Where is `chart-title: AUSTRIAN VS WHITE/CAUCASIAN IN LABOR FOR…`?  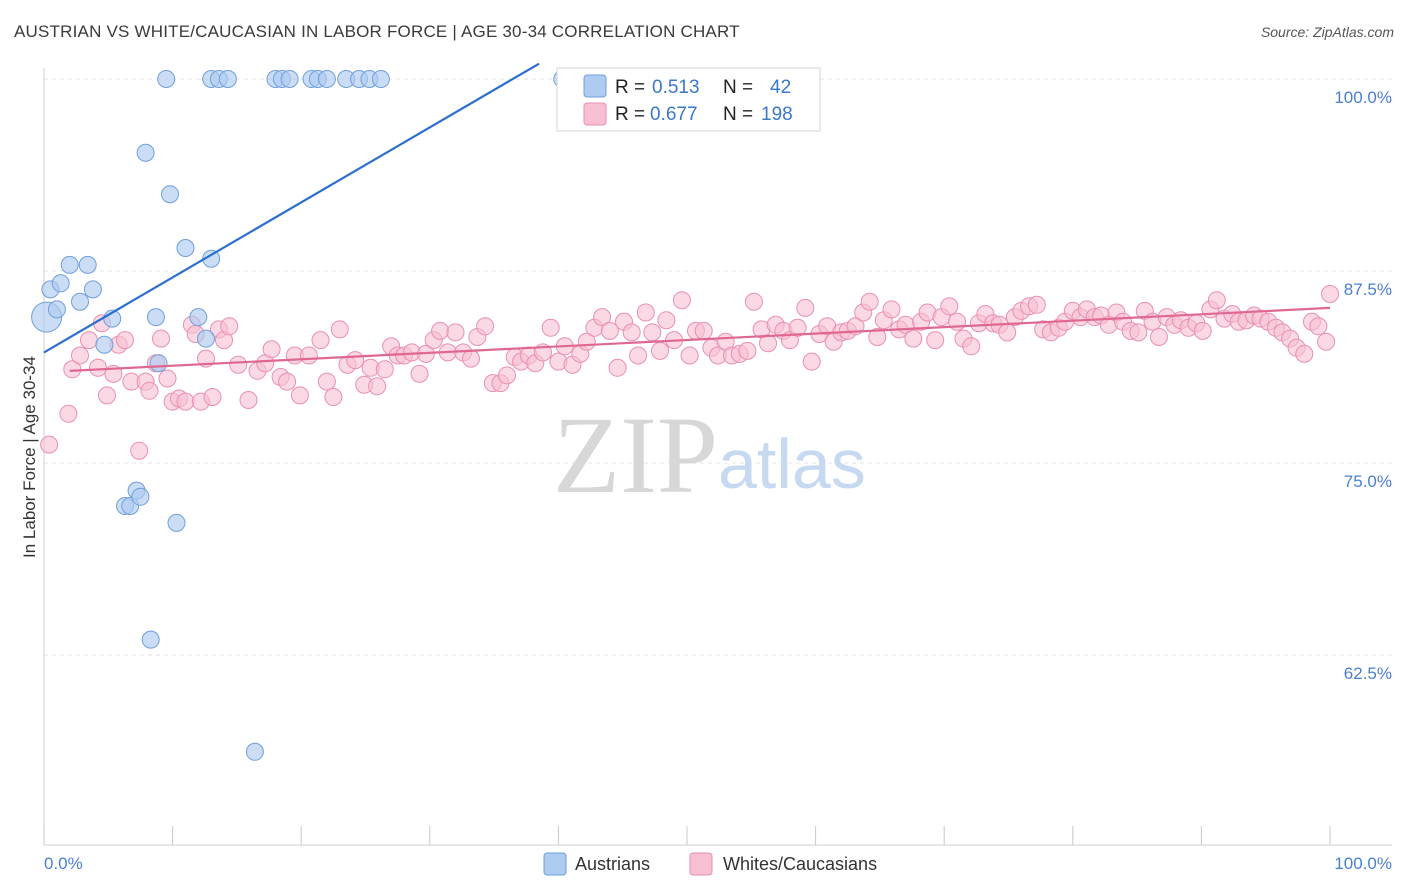
chart-title: AUSTRIAN VS WHITE/CAUCASIAN IN LABOR FOR… is located at coordinates (377, 31).